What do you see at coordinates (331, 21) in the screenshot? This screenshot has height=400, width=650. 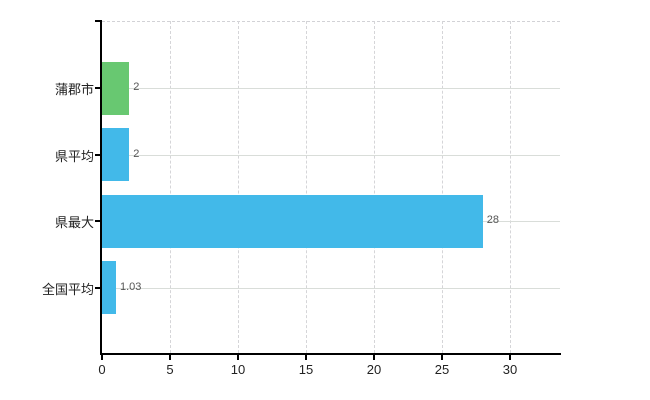 I see `plot-top-border` at bounding box center [331, 21].